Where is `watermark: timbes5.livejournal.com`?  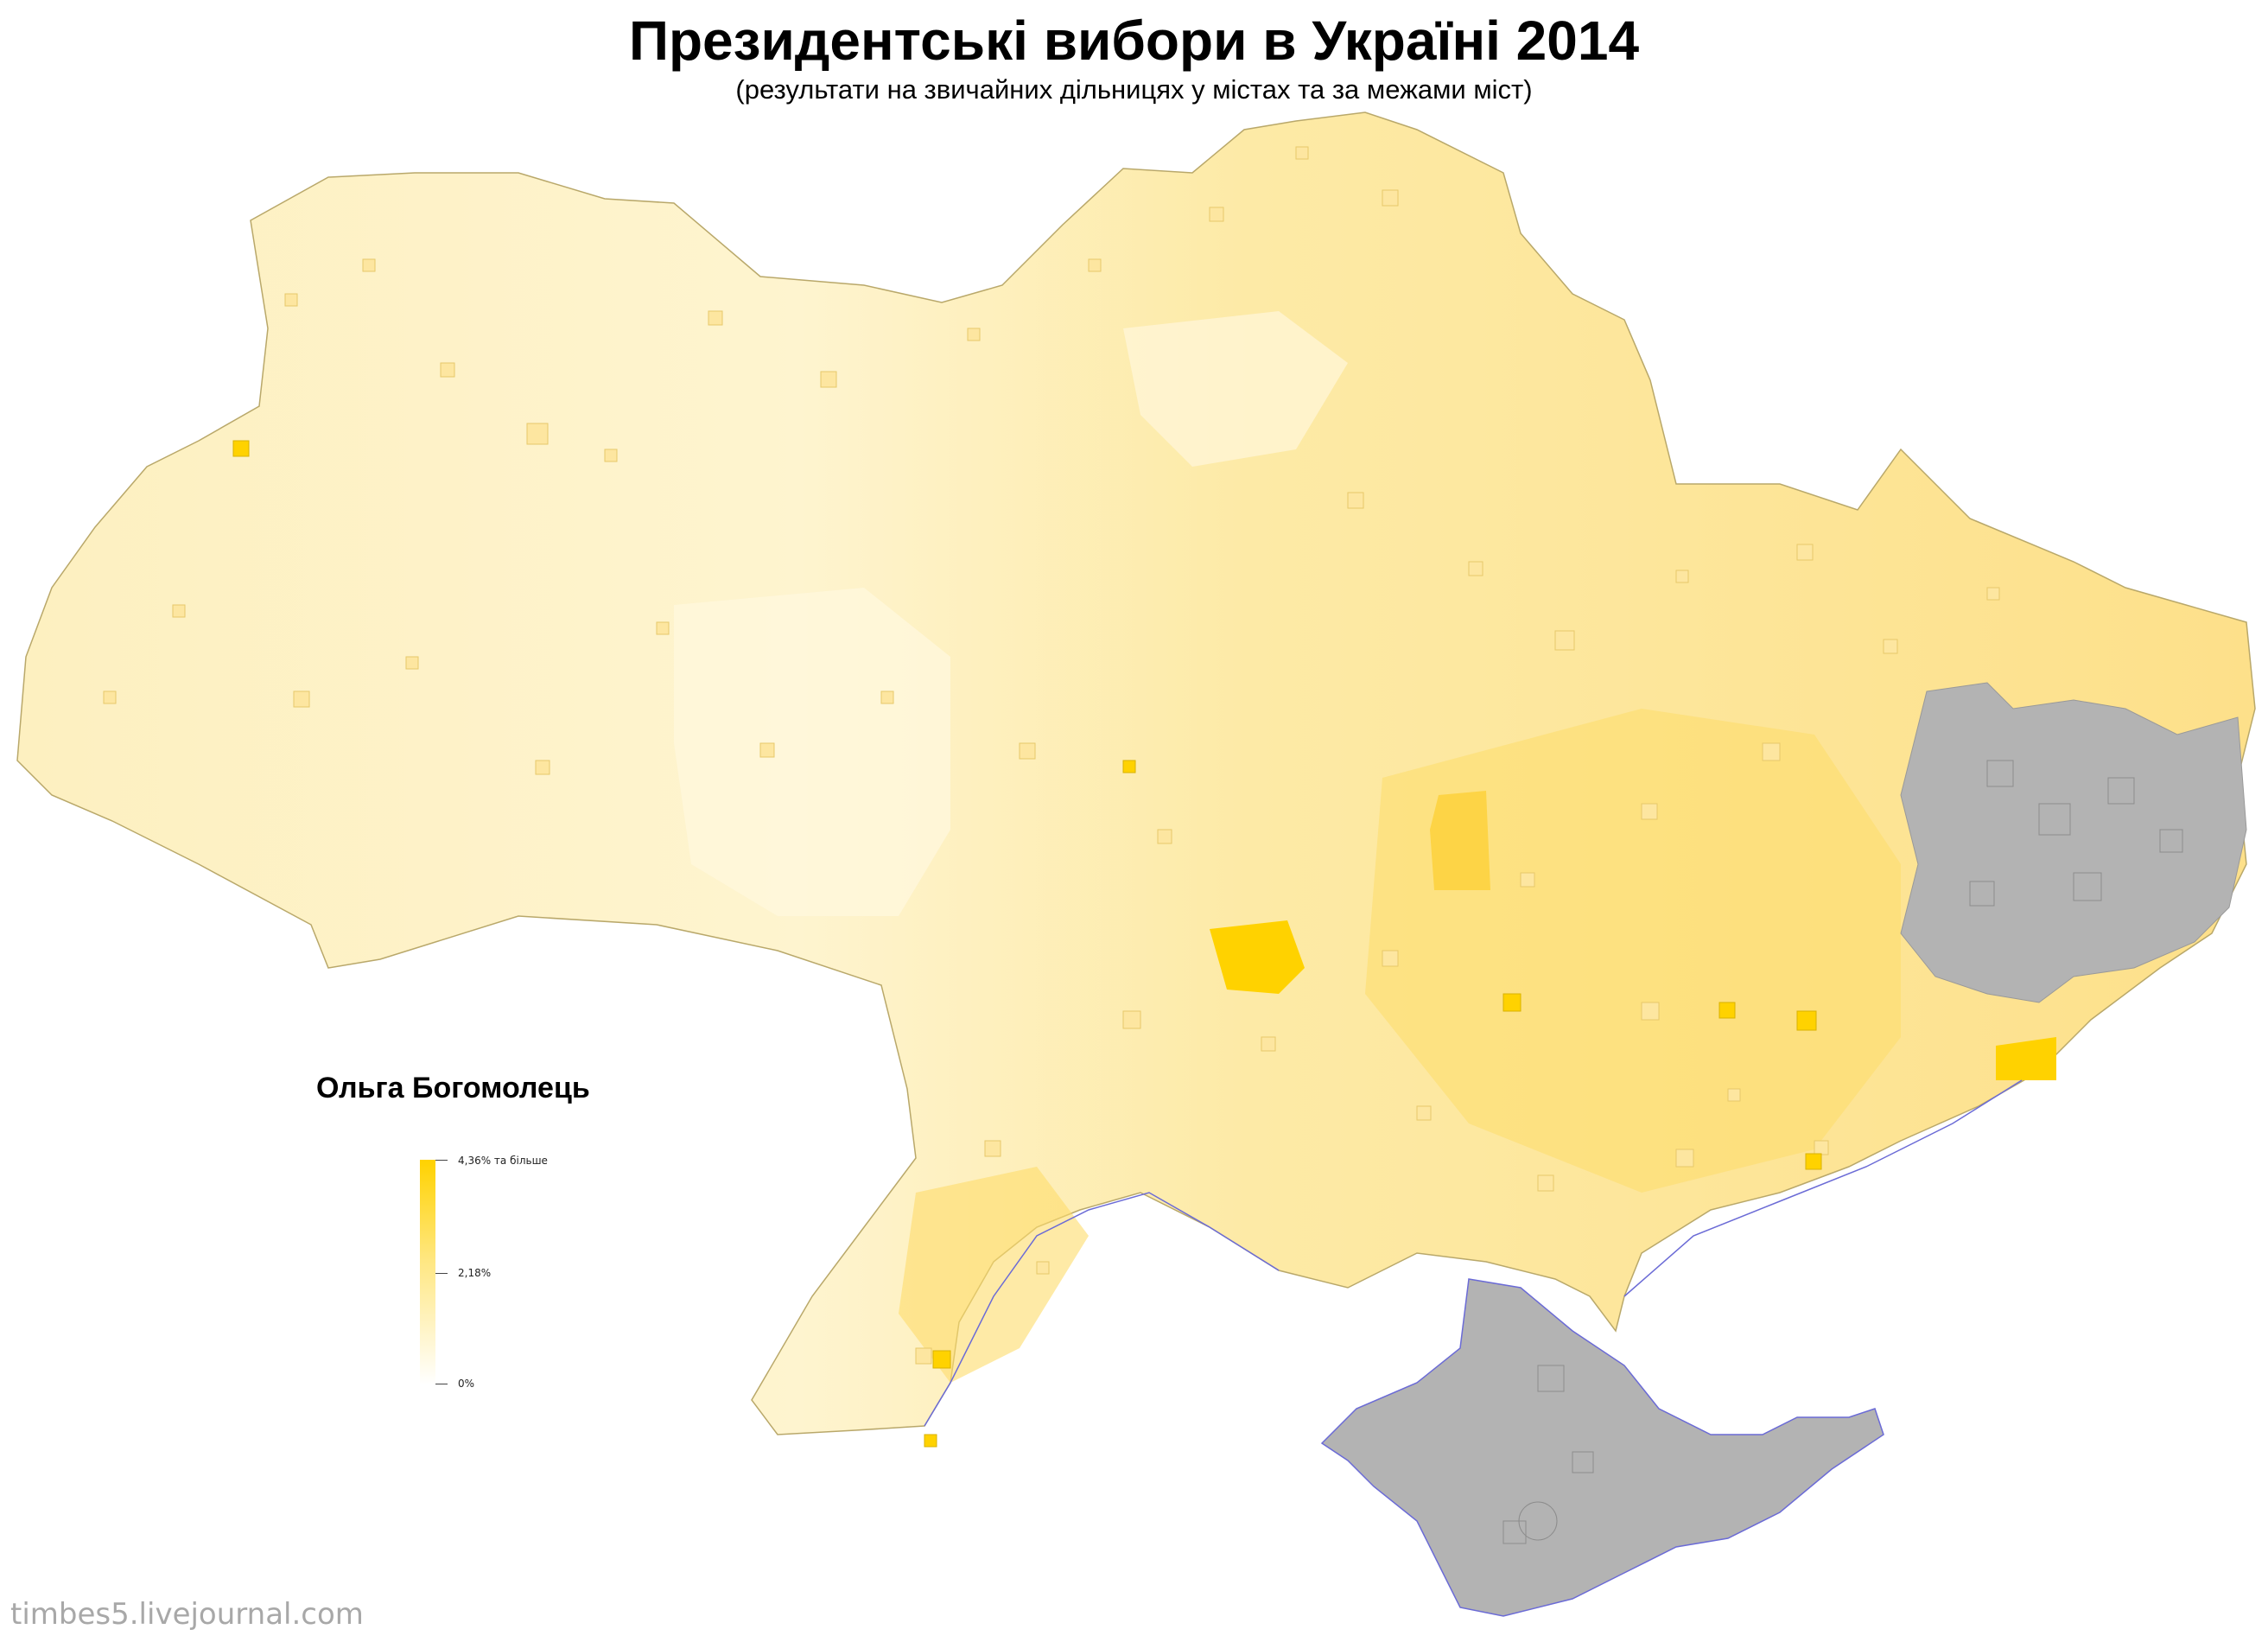
watermark: timbes5.livejournal.com is located at coordinates (187, 1614).